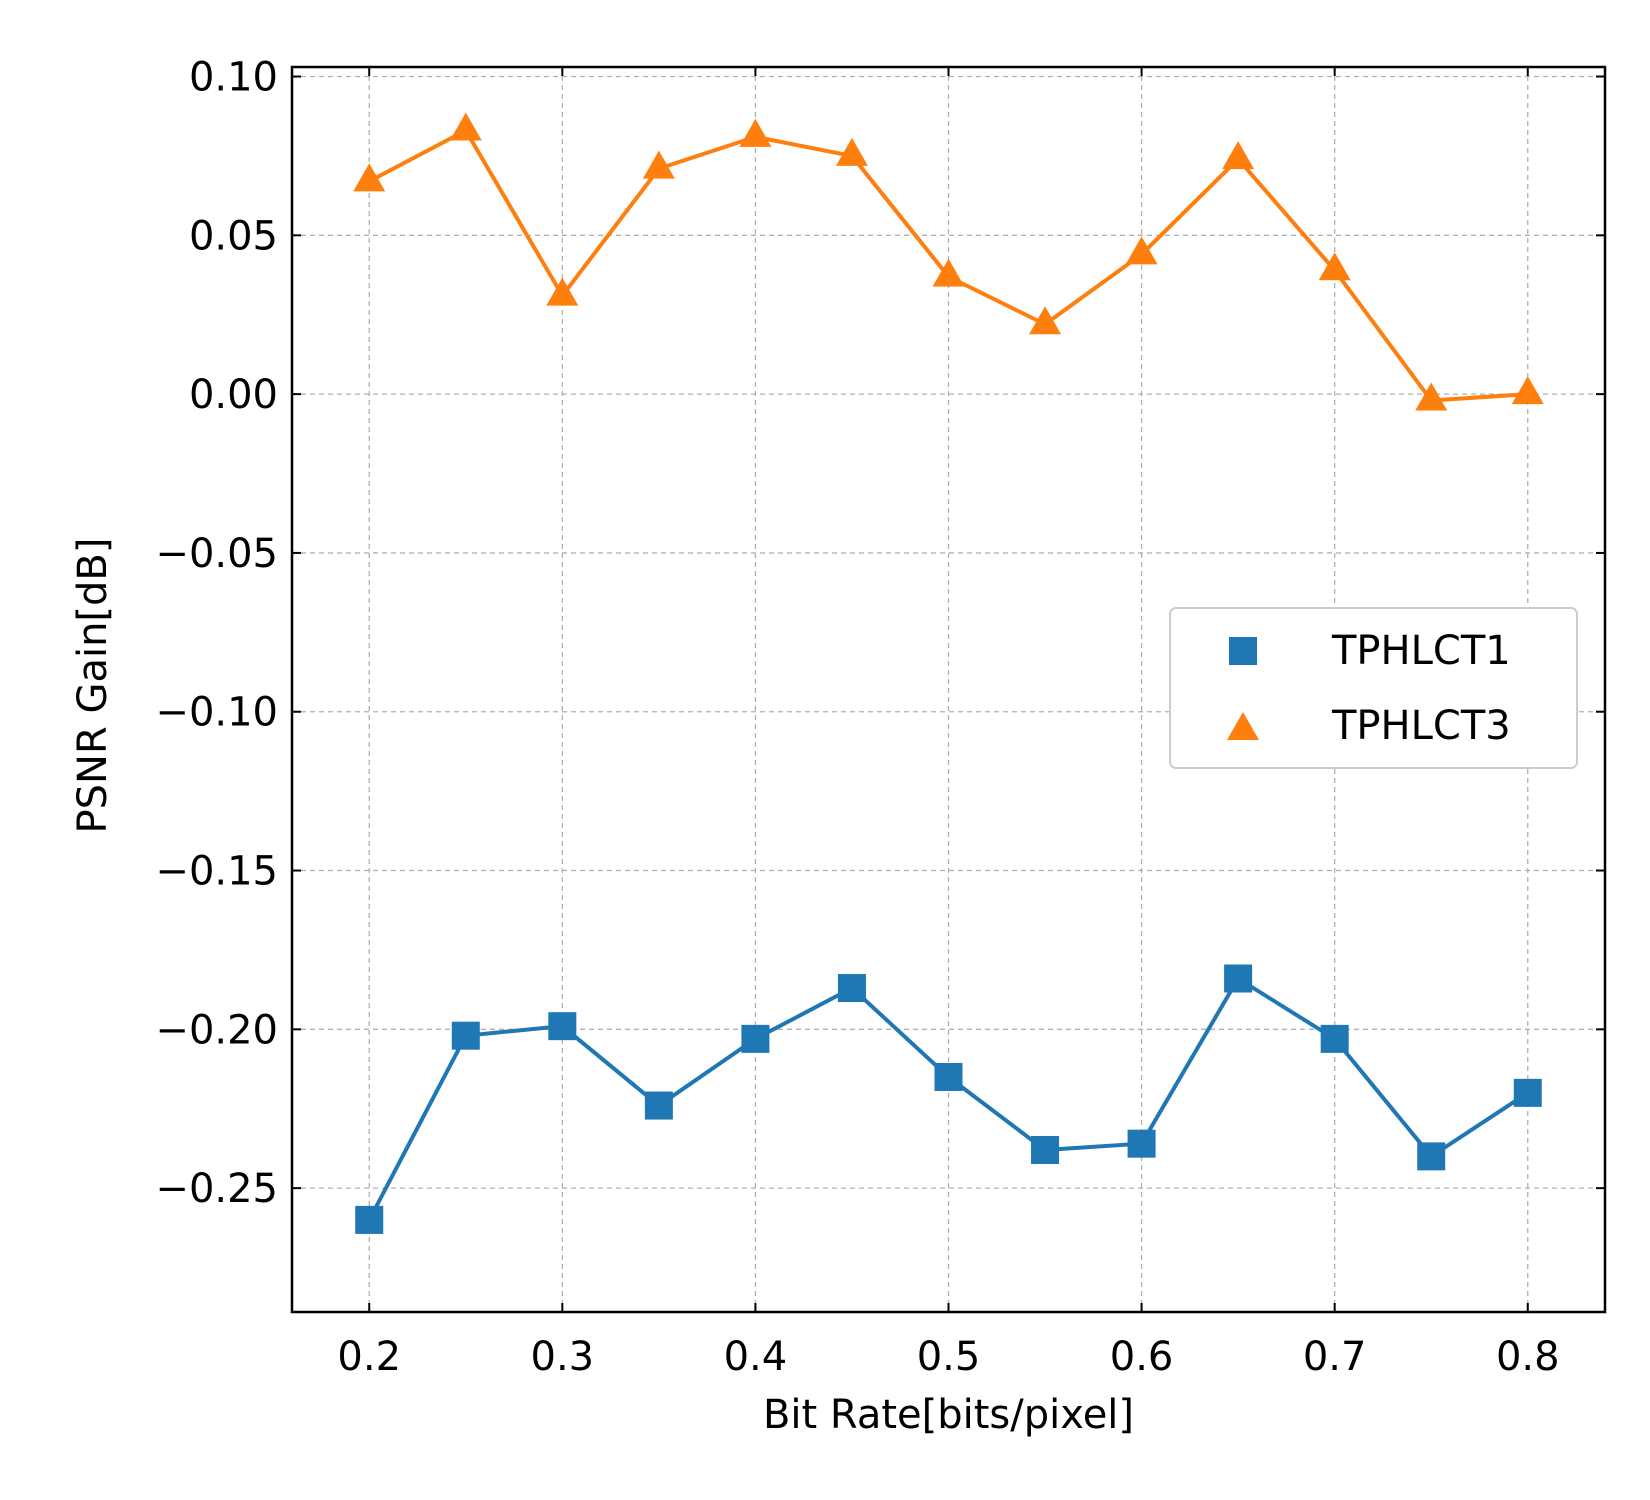 The image size is (1650, 1500). What do you see at coordinates (1421, 651) in the screenshot?
I see `legend-label-tphlct1: TPHLCT1` at bounding box center [1421, 651].